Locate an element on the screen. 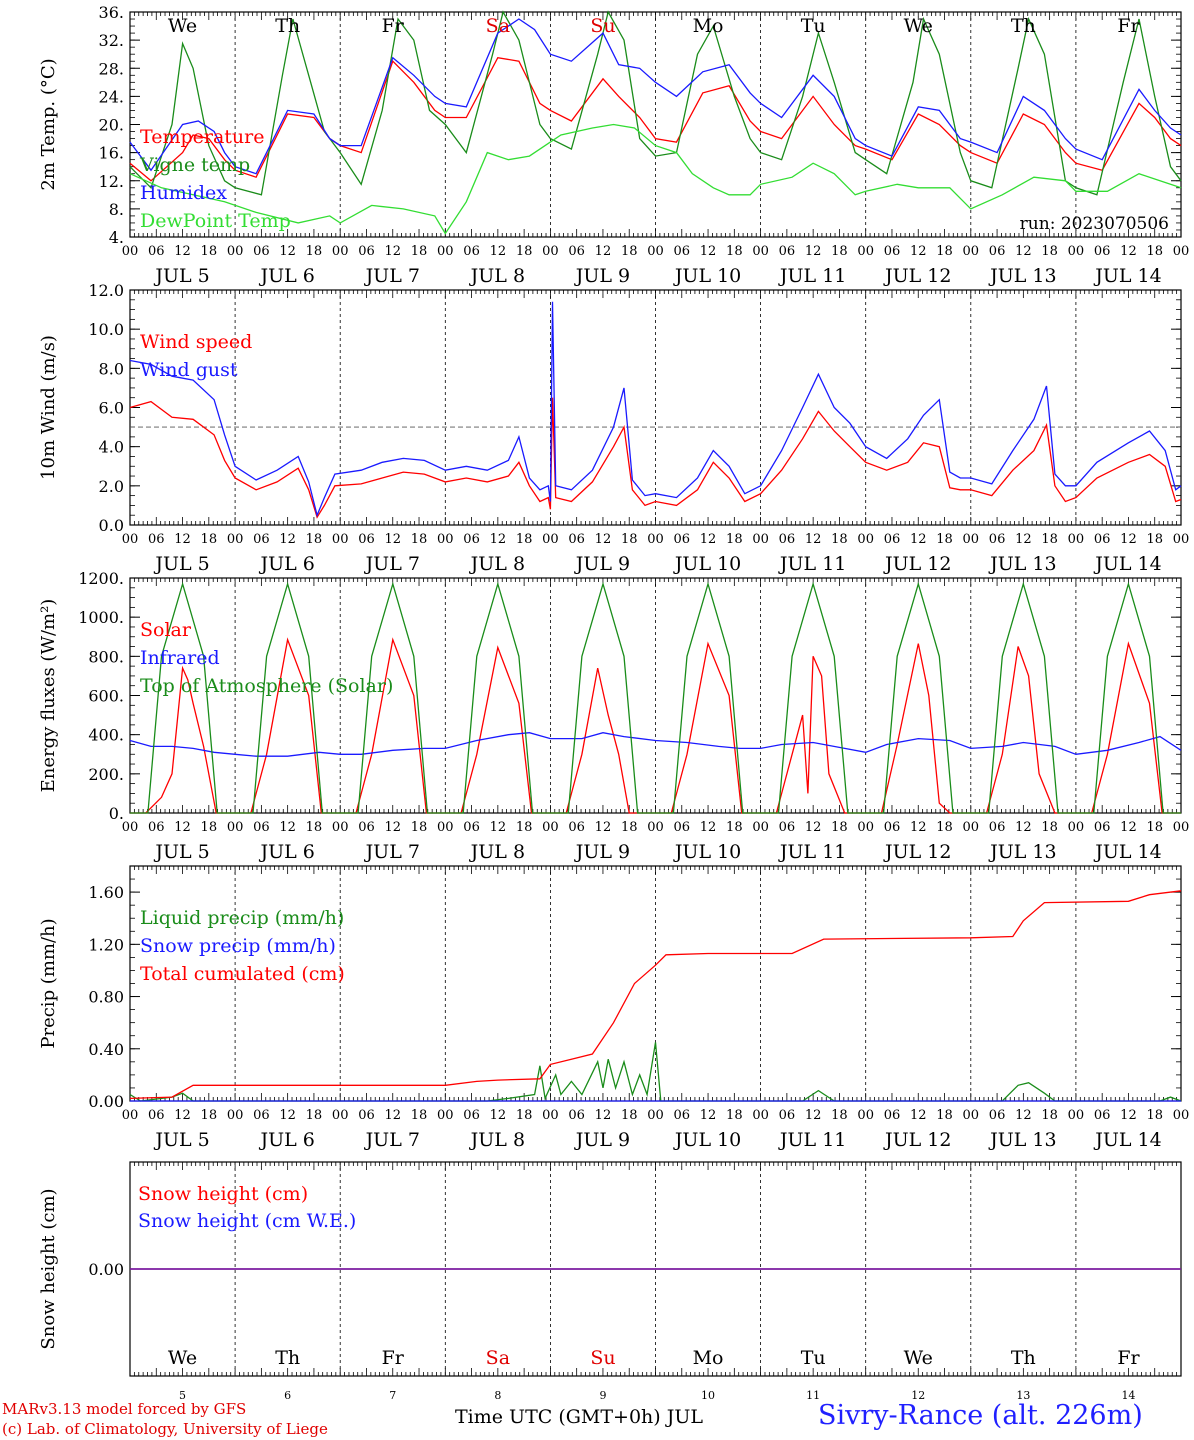 Image resolution: width=1194 pixels, height=1440 pixels. date-label: JUL 5 is located at coordinates (181, 276).